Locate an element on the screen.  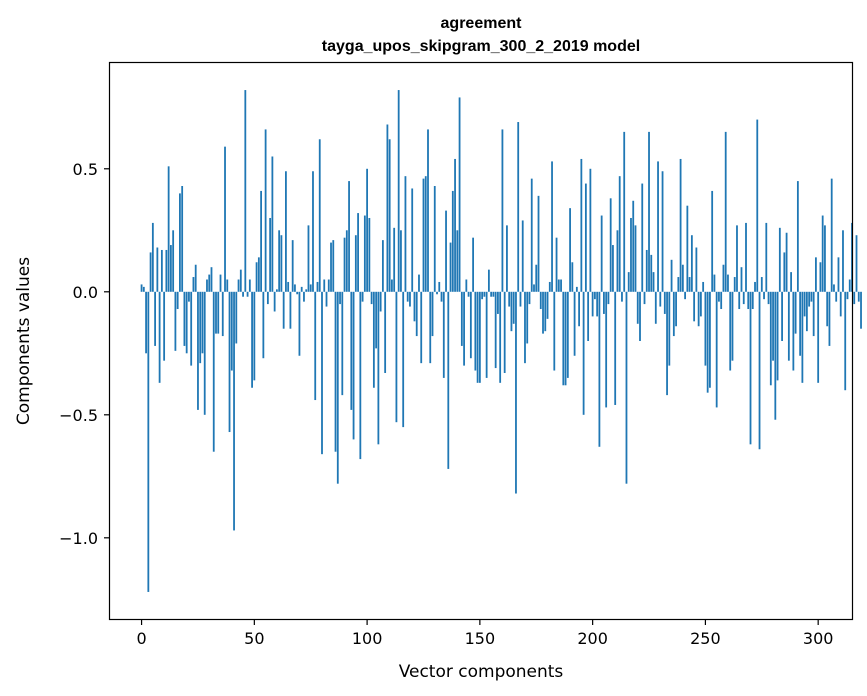
chart-title: agreement is located at coordinates (482, 23).